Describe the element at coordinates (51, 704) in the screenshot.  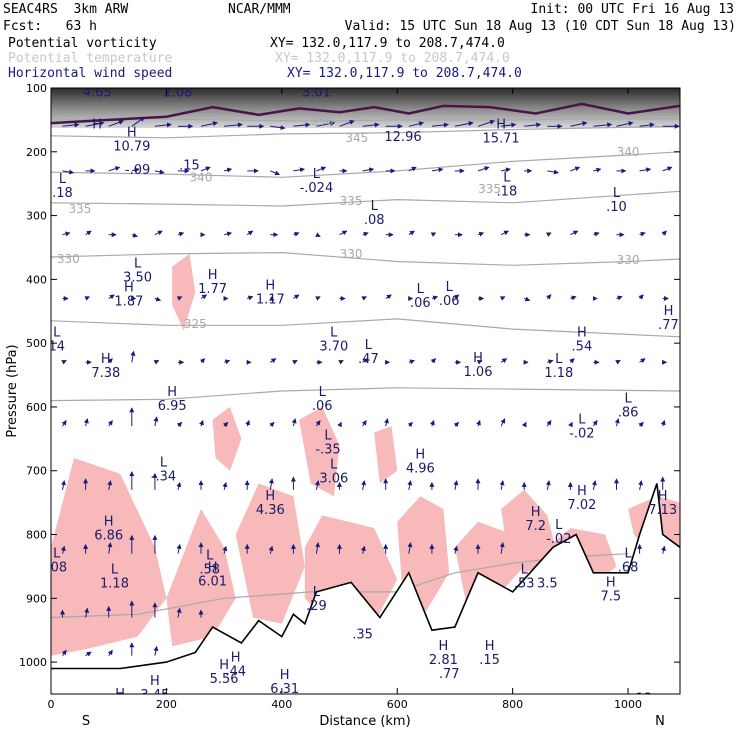
I see `x-tick-label: 0` at that location.